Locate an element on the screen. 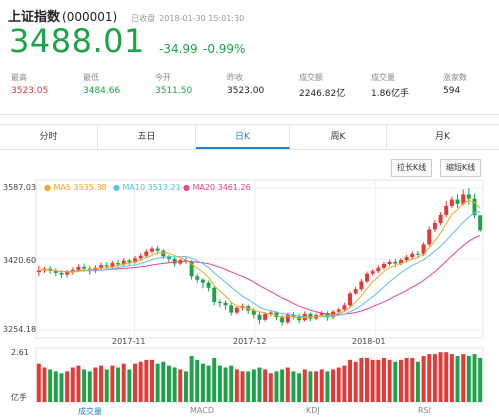 This screenshot has width=499, height=417. x-label: 2017-11 is located at coordinates (129, 341).